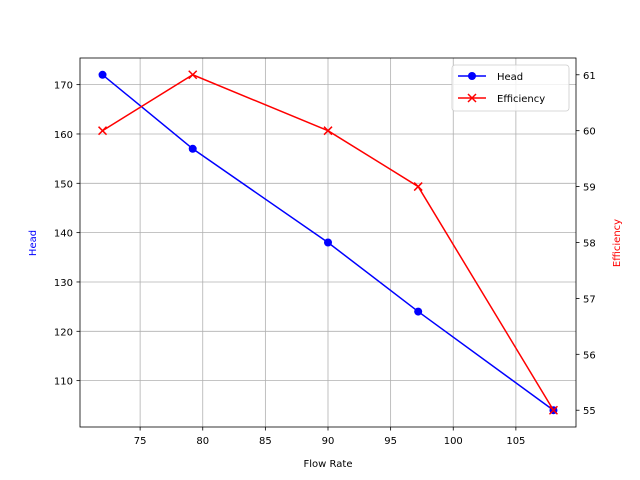 Image resolution: width=640 pixels, height=480 pixels. What do you see at coordinates (589, 411) in the screenshot?
I see `y-right-tick-label: 55` at bounding box center [589, 411].